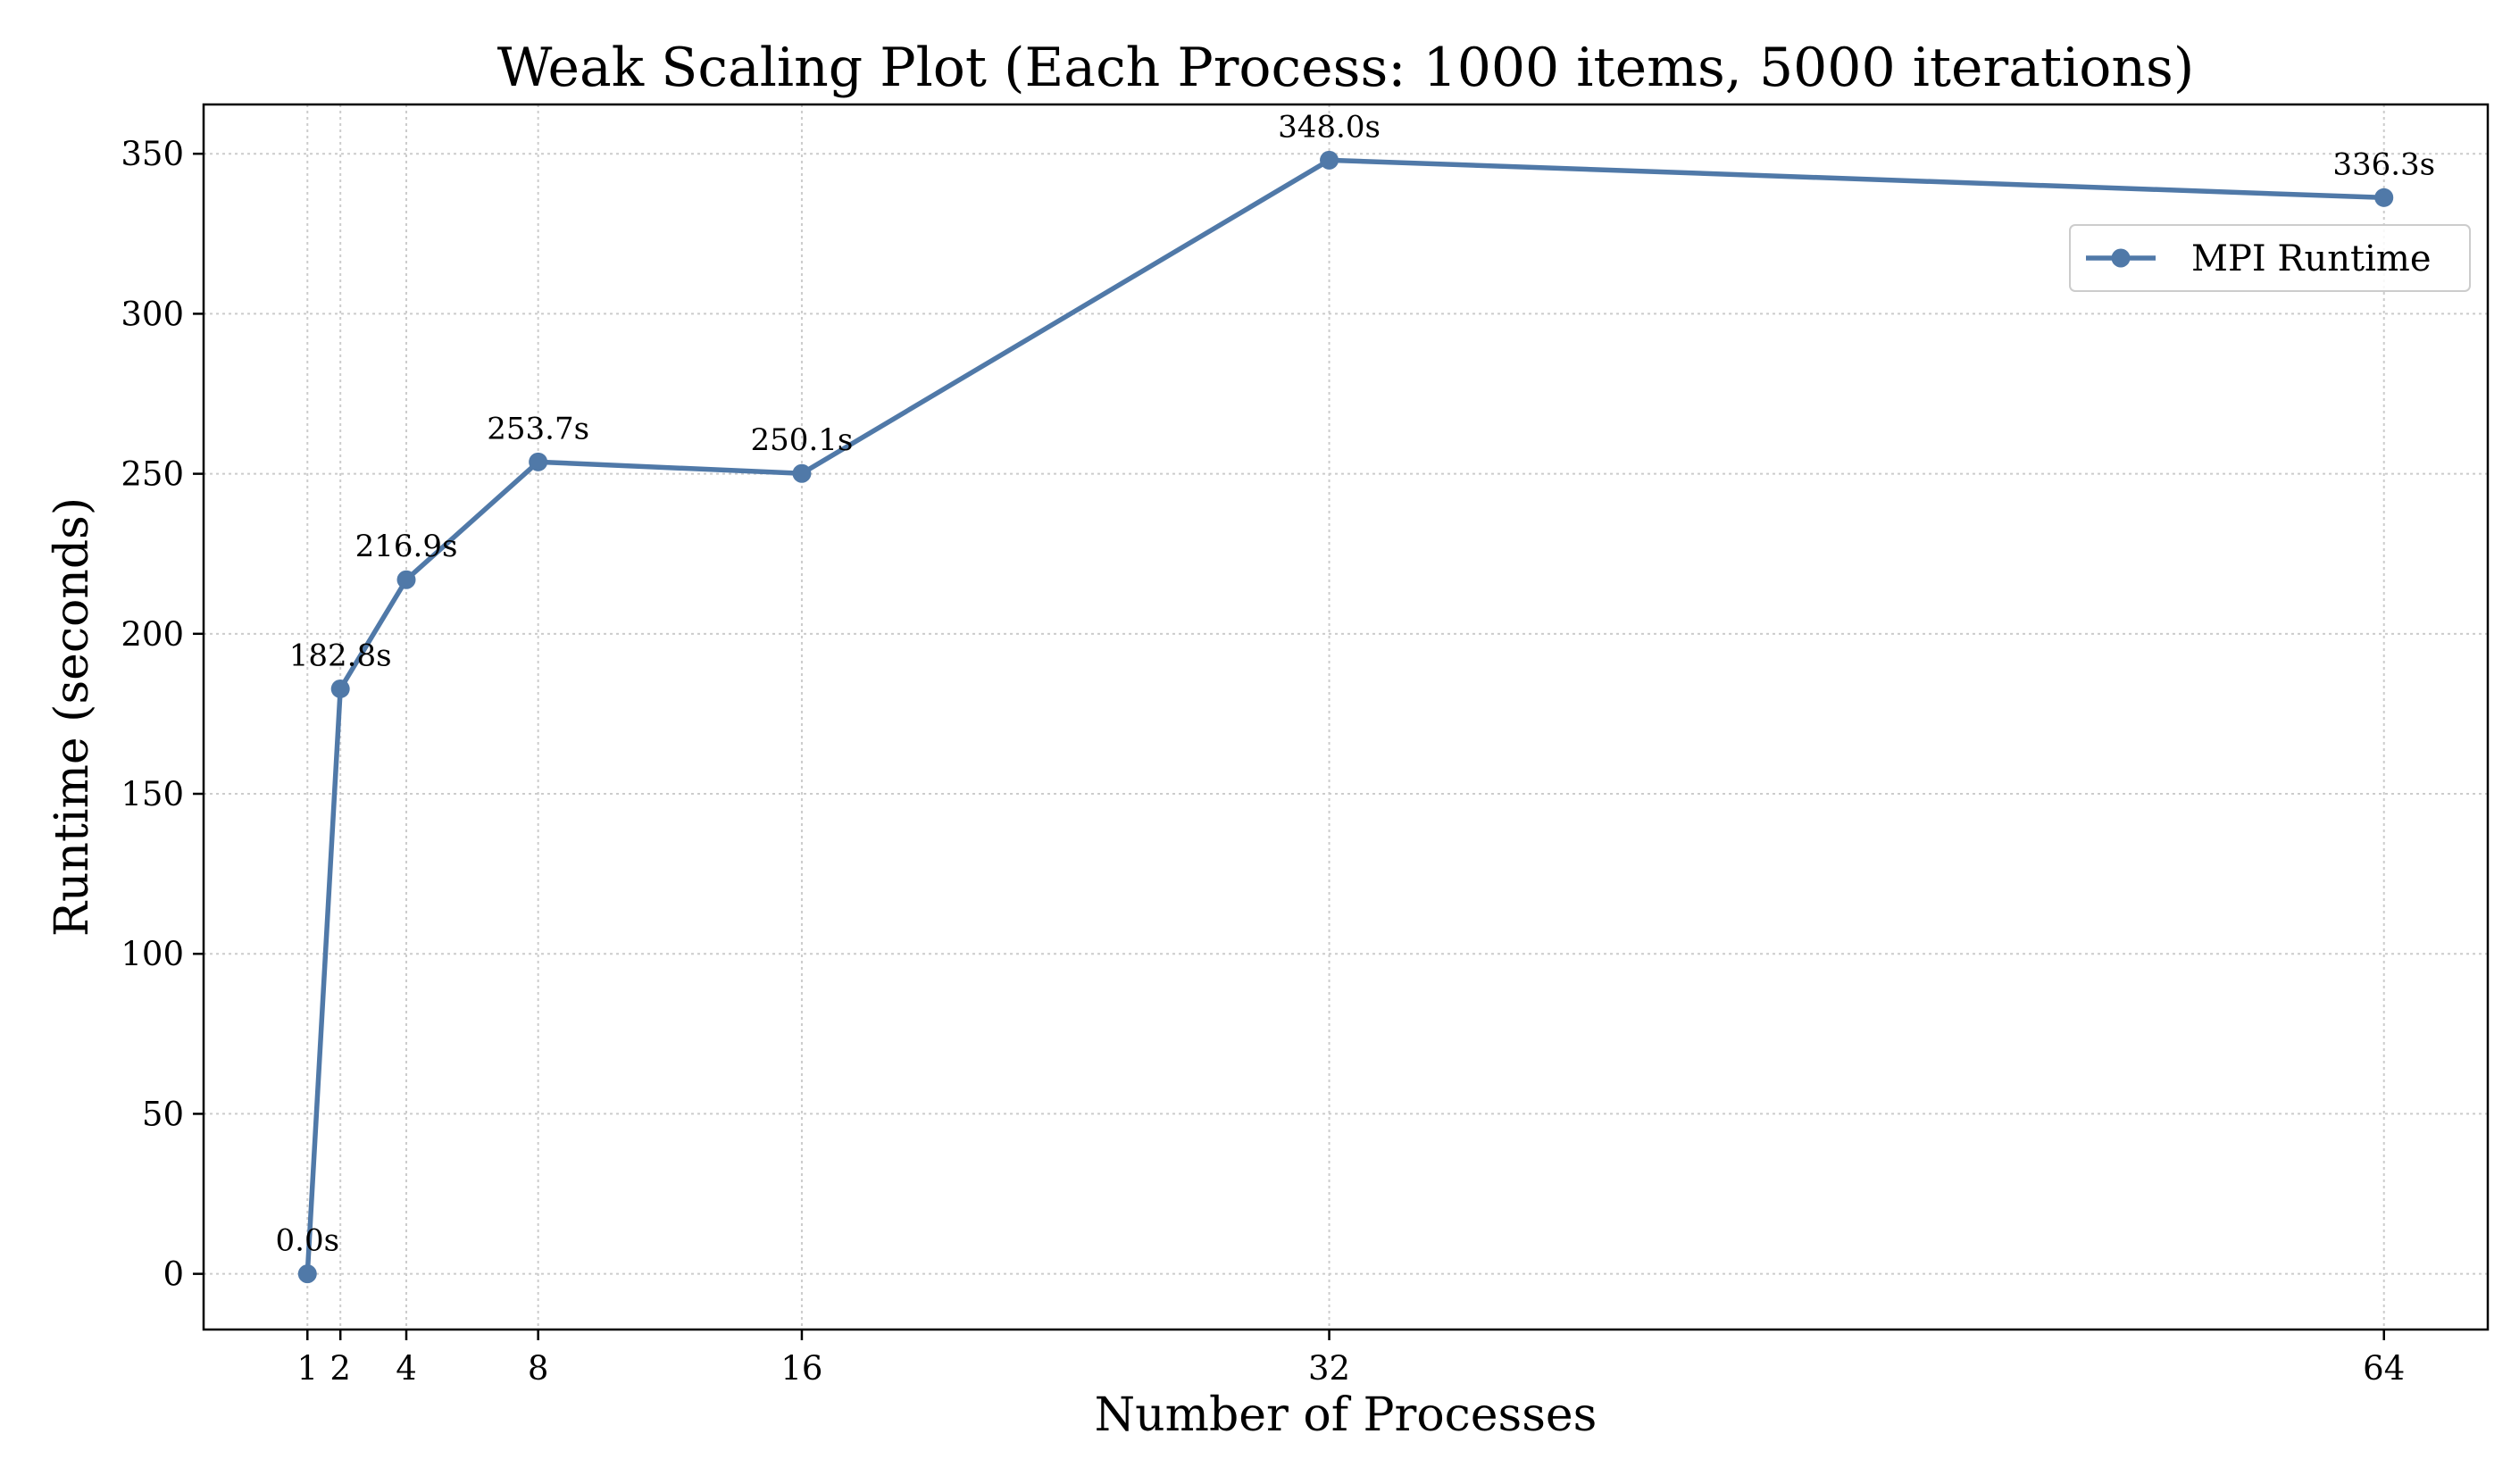 This screenshot has height=1484, width=2511. Describe the element at coordinates (2384, 1368) in the screenshot. I see `x-tick-label: 64` at that location.